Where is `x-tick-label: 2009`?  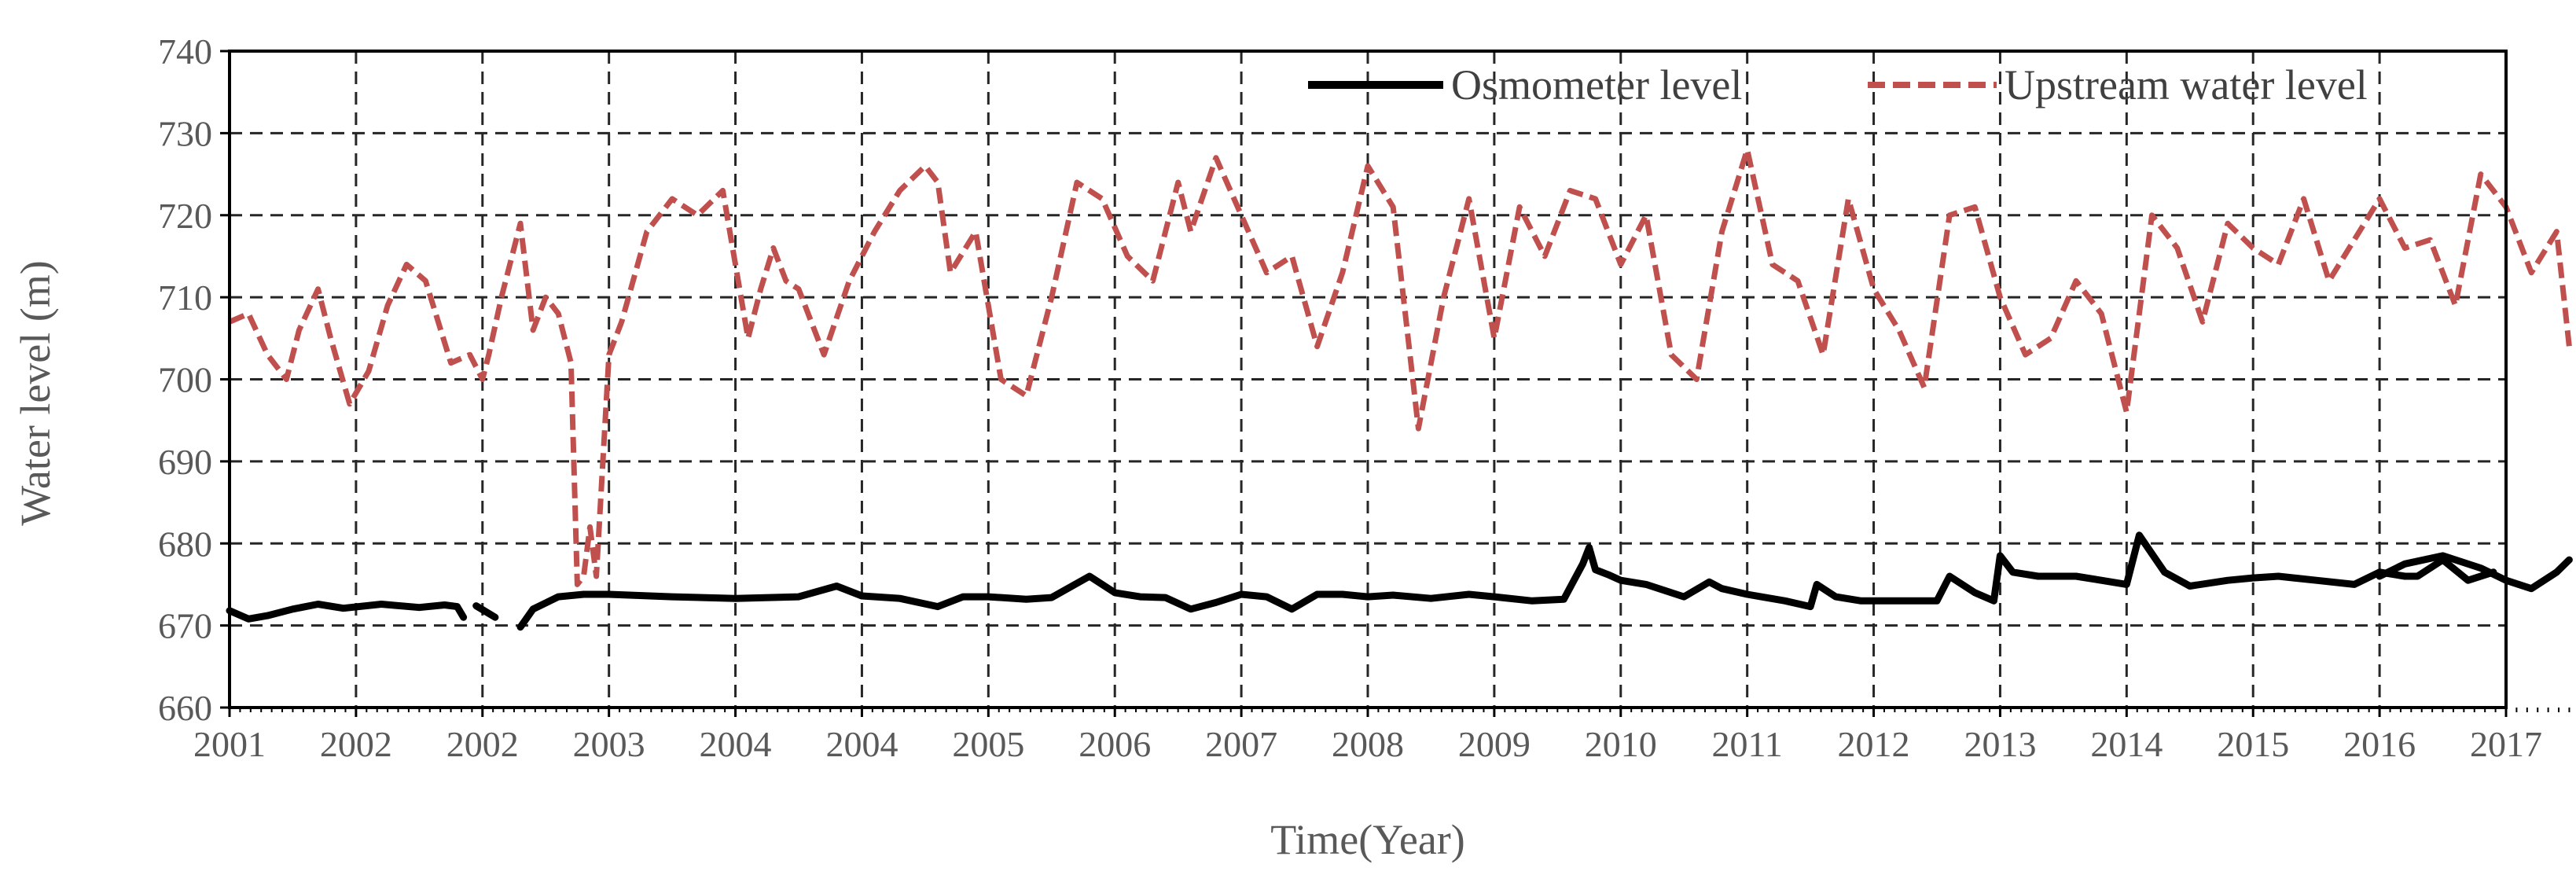 x-tick-label: 2009 is located at coordinates (1494, 744).